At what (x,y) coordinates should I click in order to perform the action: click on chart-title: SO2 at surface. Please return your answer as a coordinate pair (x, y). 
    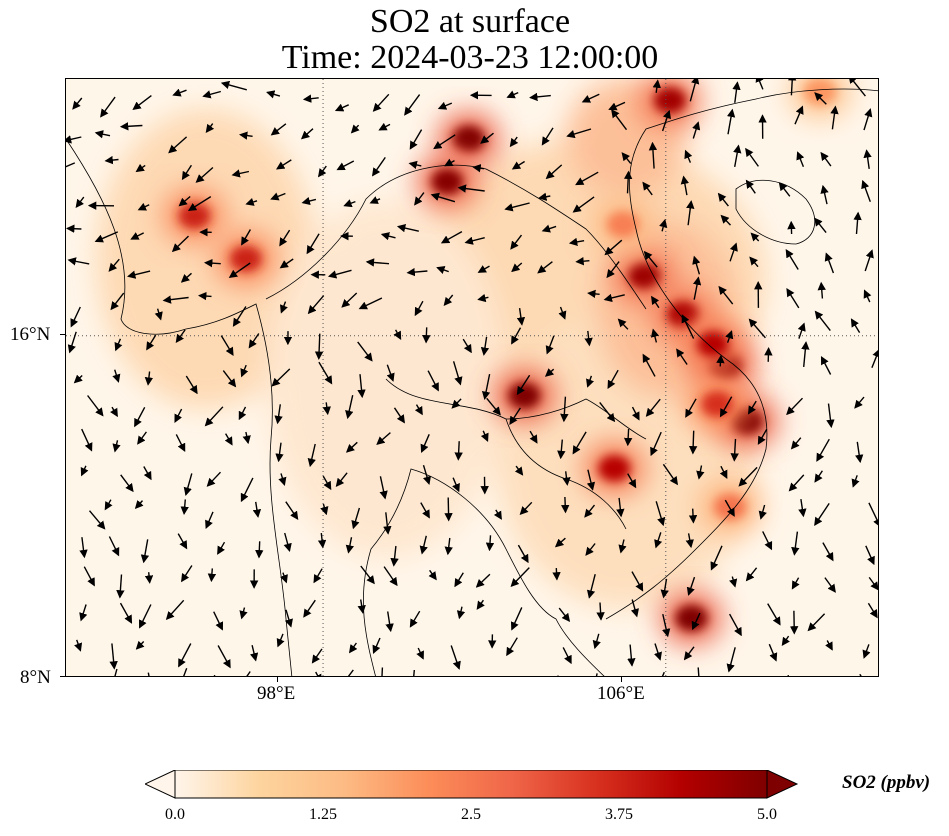
    Looking at the image, I should click on (470, 21).